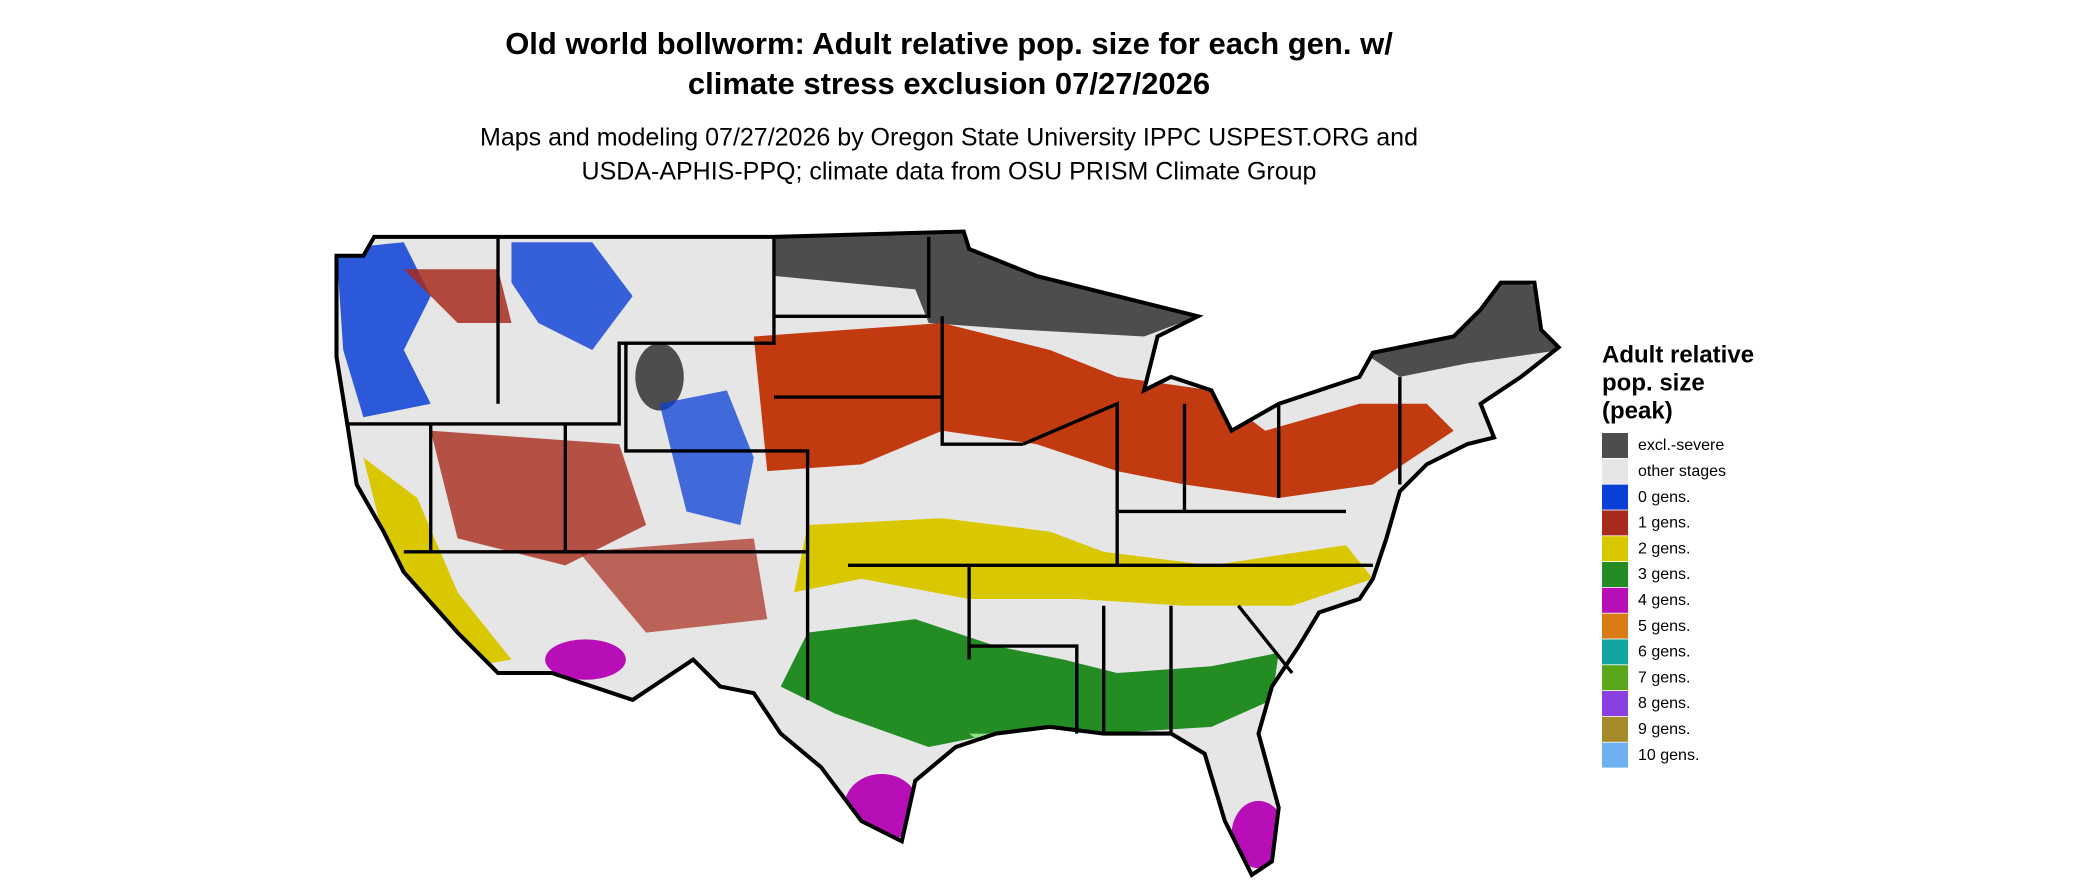  What do you see at coordinates (1664, 497) in the screenshot?
I see `legend-label: 0 gens.` at bounding box center [1664, 497].